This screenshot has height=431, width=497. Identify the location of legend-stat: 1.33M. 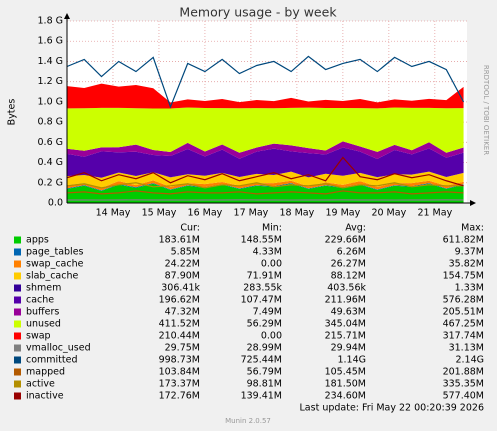
(469, 288).